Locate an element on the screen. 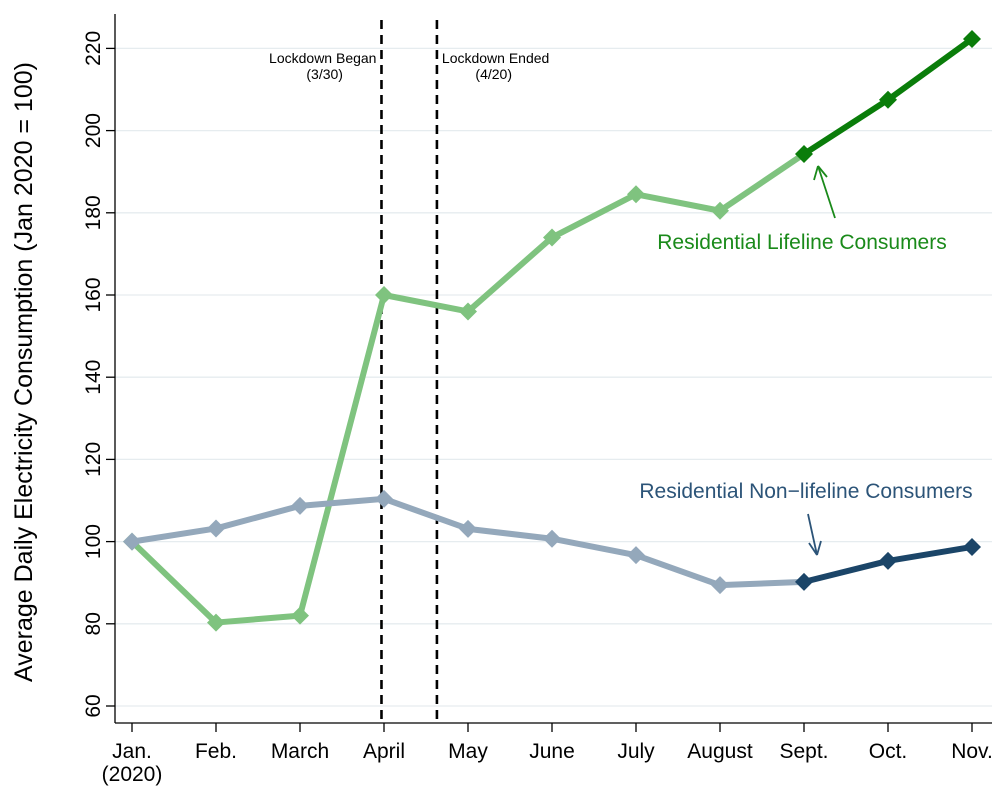 This screenshot has width=997, height=788. y-tick-label: 60 is located at coordinates (93, 705).